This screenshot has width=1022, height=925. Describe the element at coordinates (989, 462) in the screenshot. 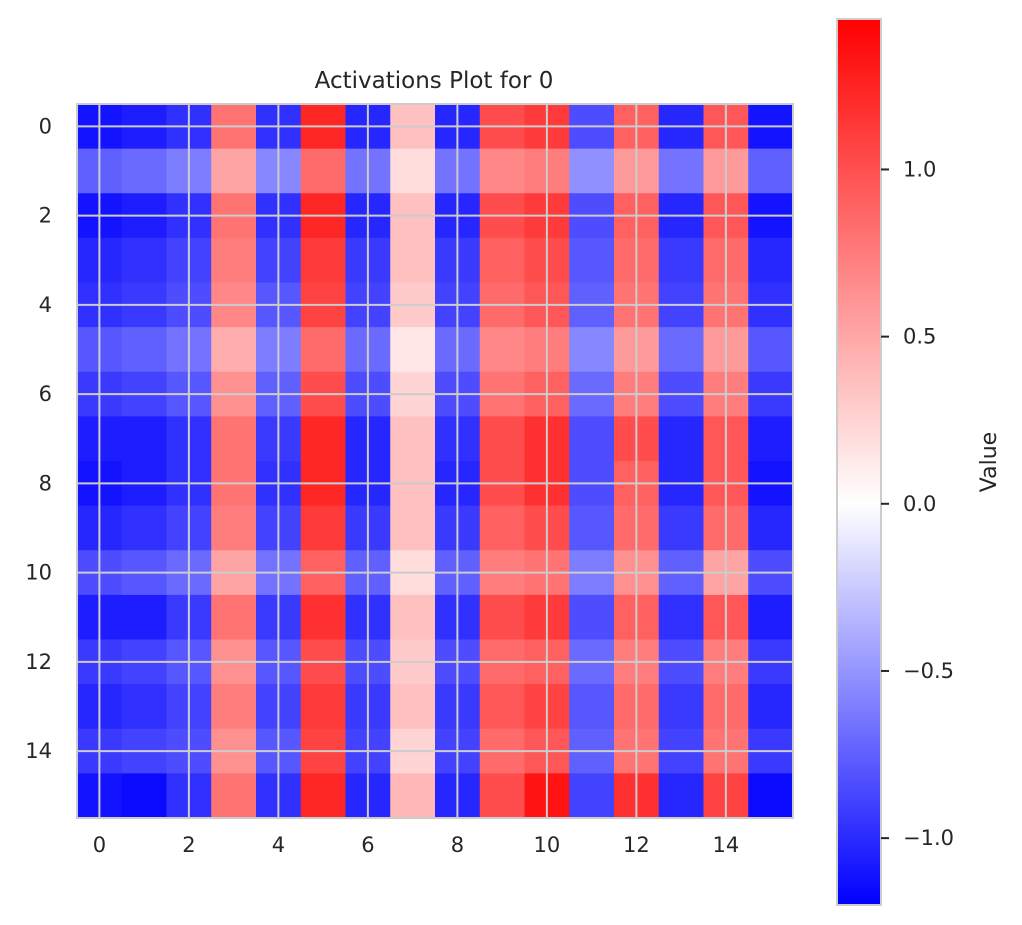

I see `colorbar-label: Value` at that location.